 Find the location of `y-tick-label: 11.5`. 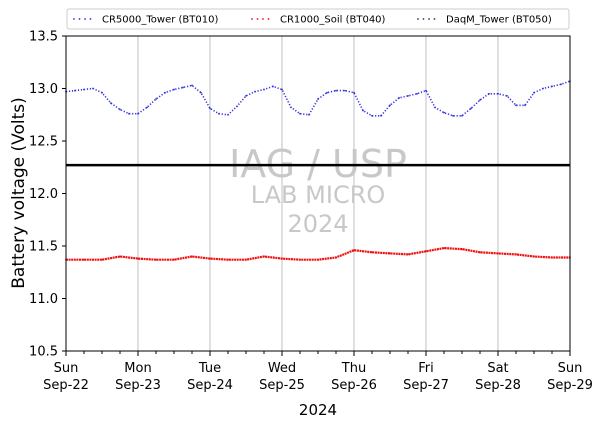

y-tick-label: 11.5 is located at coordinates (43, 247).